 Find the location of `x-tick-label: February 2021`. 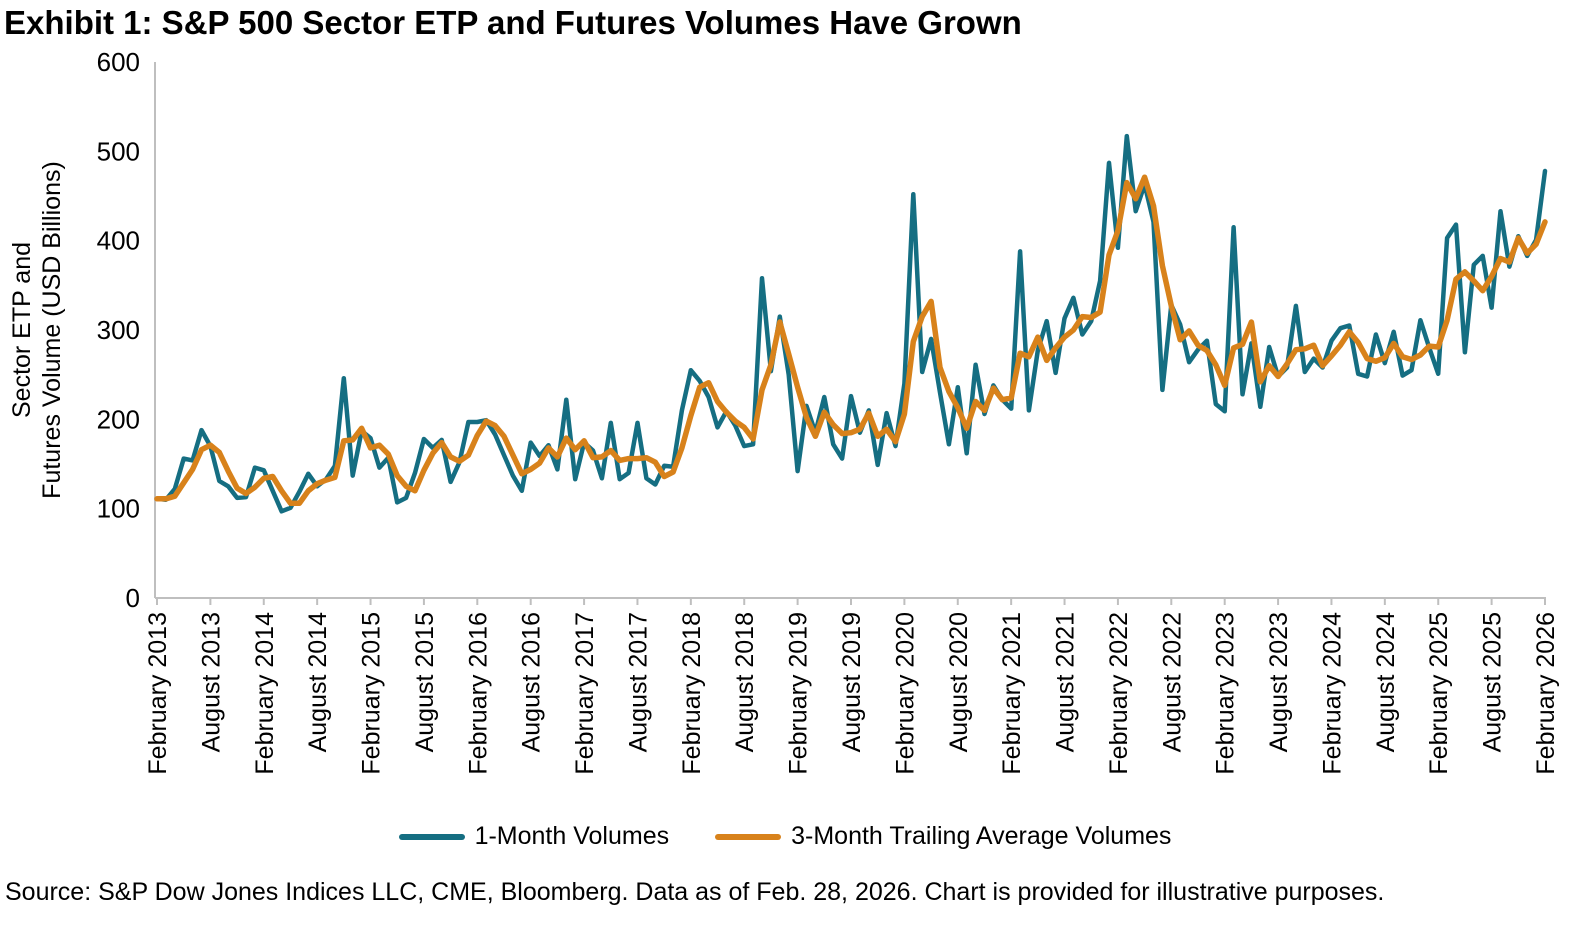

x-tick-label: February 2021 is located at coordinates (1012, 693).